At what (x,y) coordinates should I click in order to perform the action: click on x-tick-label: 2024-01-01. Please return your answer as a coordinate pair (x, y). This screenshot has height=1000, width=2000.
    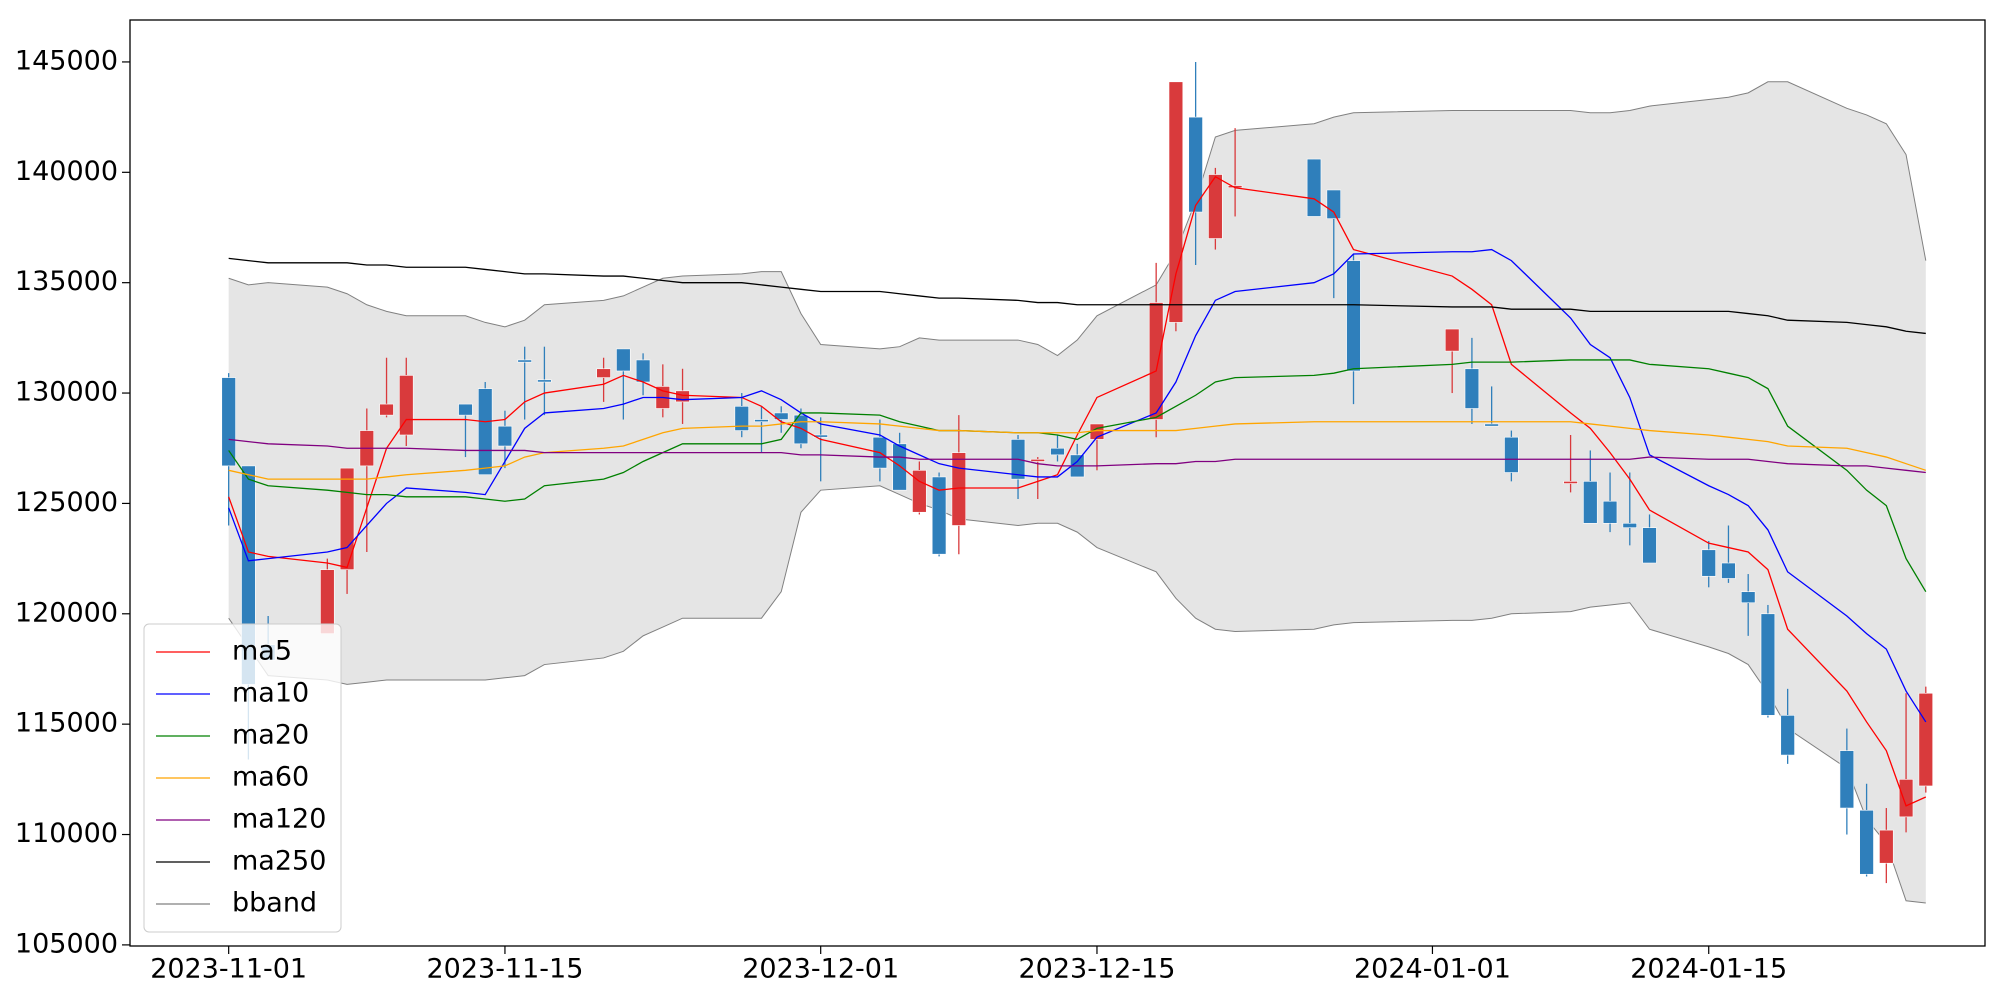
    Looking at the image, I should click on (1432, 969).